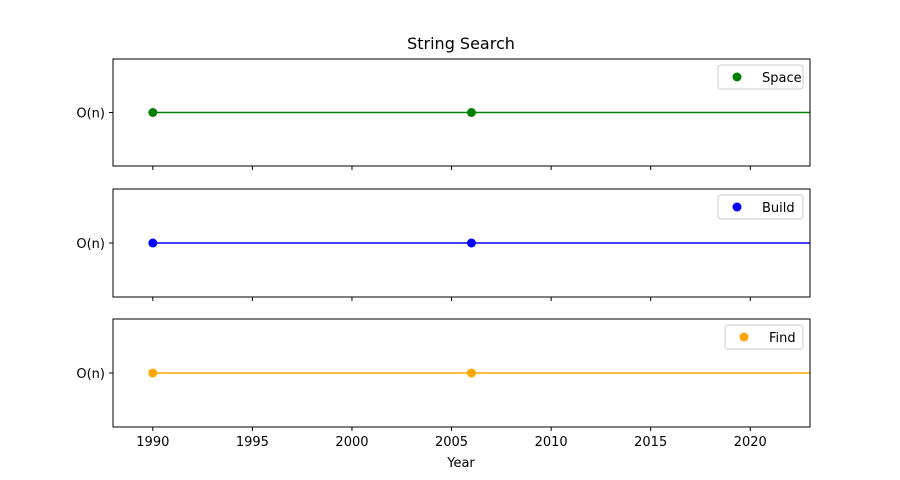 The height and width of the screenshot is (480, 900). I want to click on chart-title: String Search, so click(461, 43).